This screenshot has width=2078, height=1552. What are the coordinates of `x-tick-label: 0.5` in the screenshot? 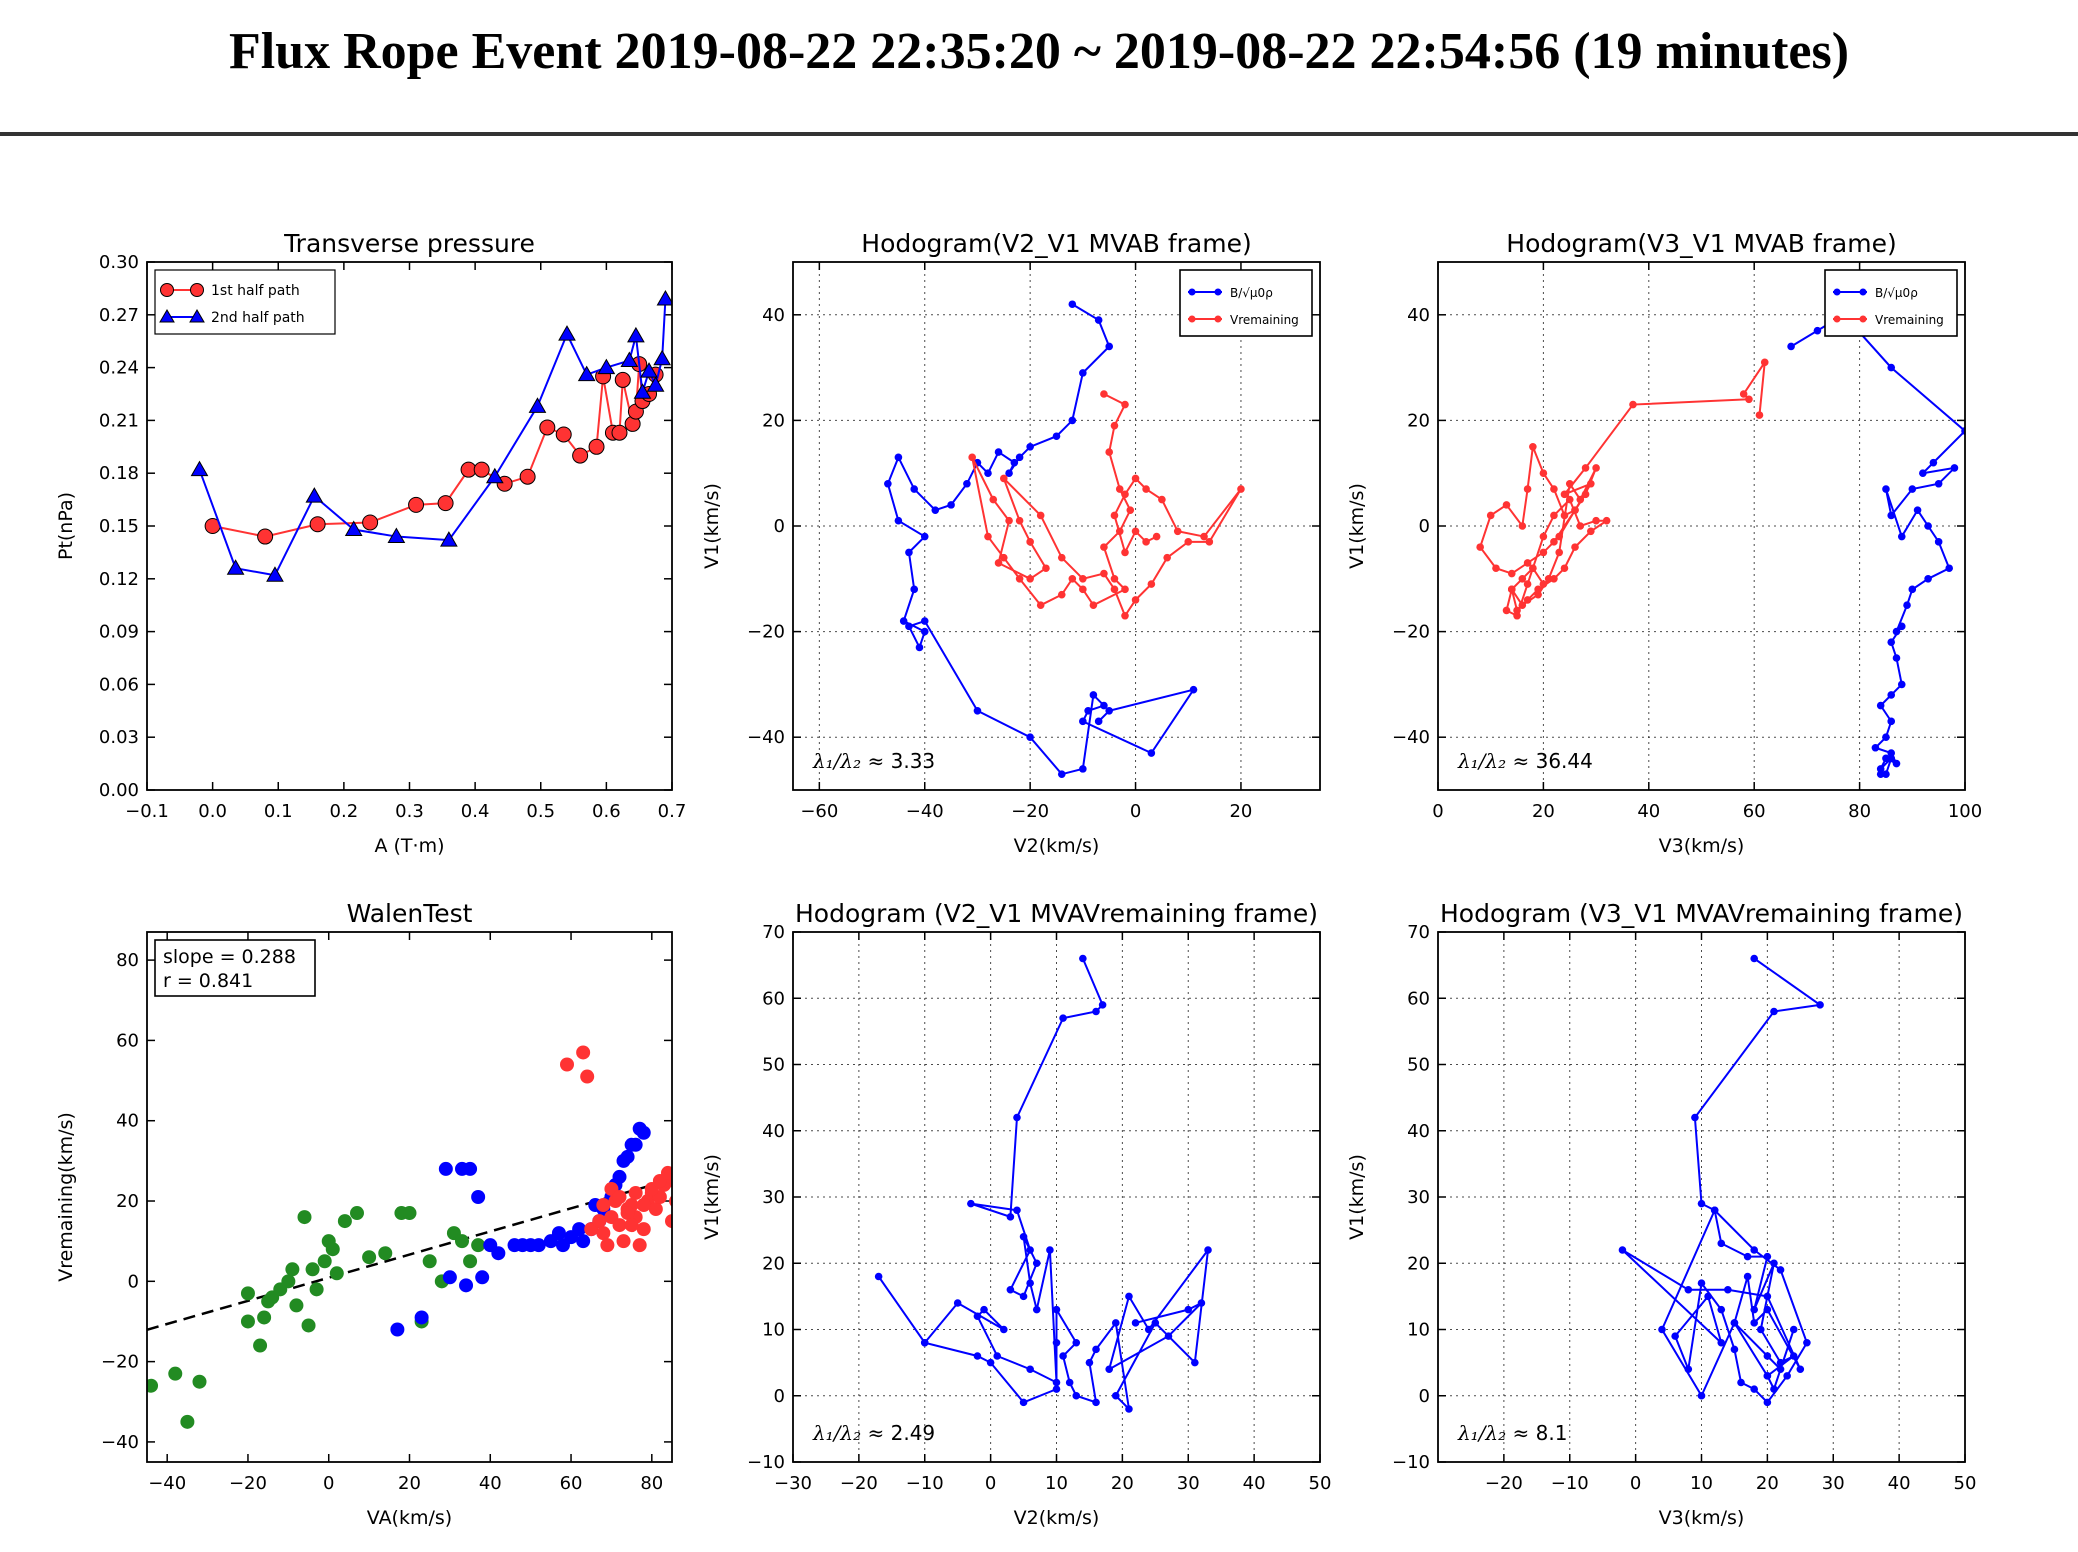 It's located at (540, 811).